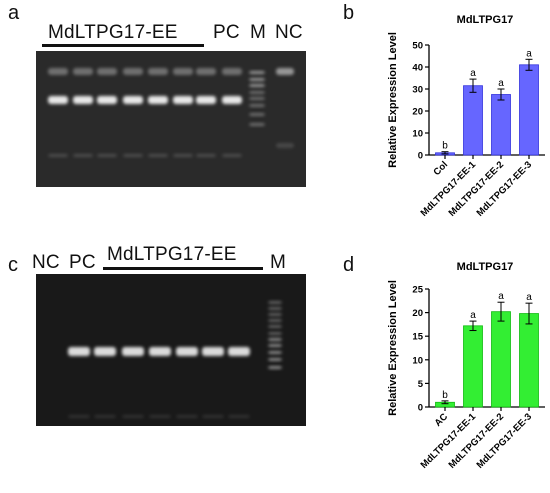  I want to click on gel-a-group-bar, so click(123, 45).